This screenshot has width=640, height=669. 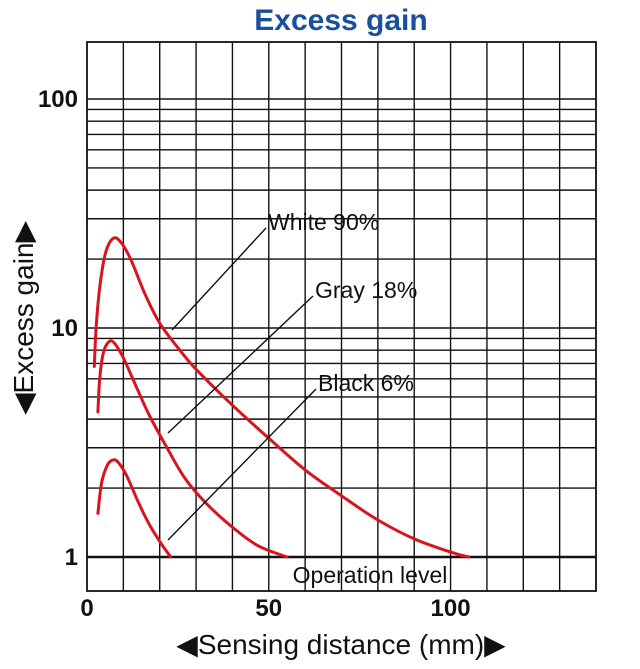 I want to click on series-label-0: White 90%, so click(x=323, y=222).